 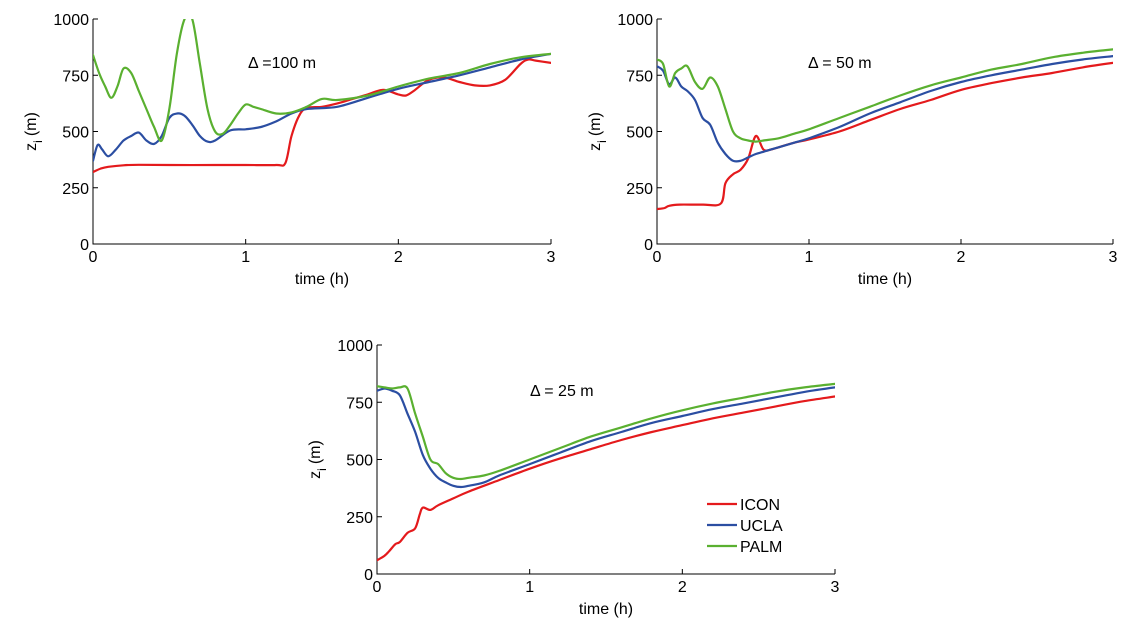 I want to click on legend-label-palm: PALM, so click(x=761, y=547).